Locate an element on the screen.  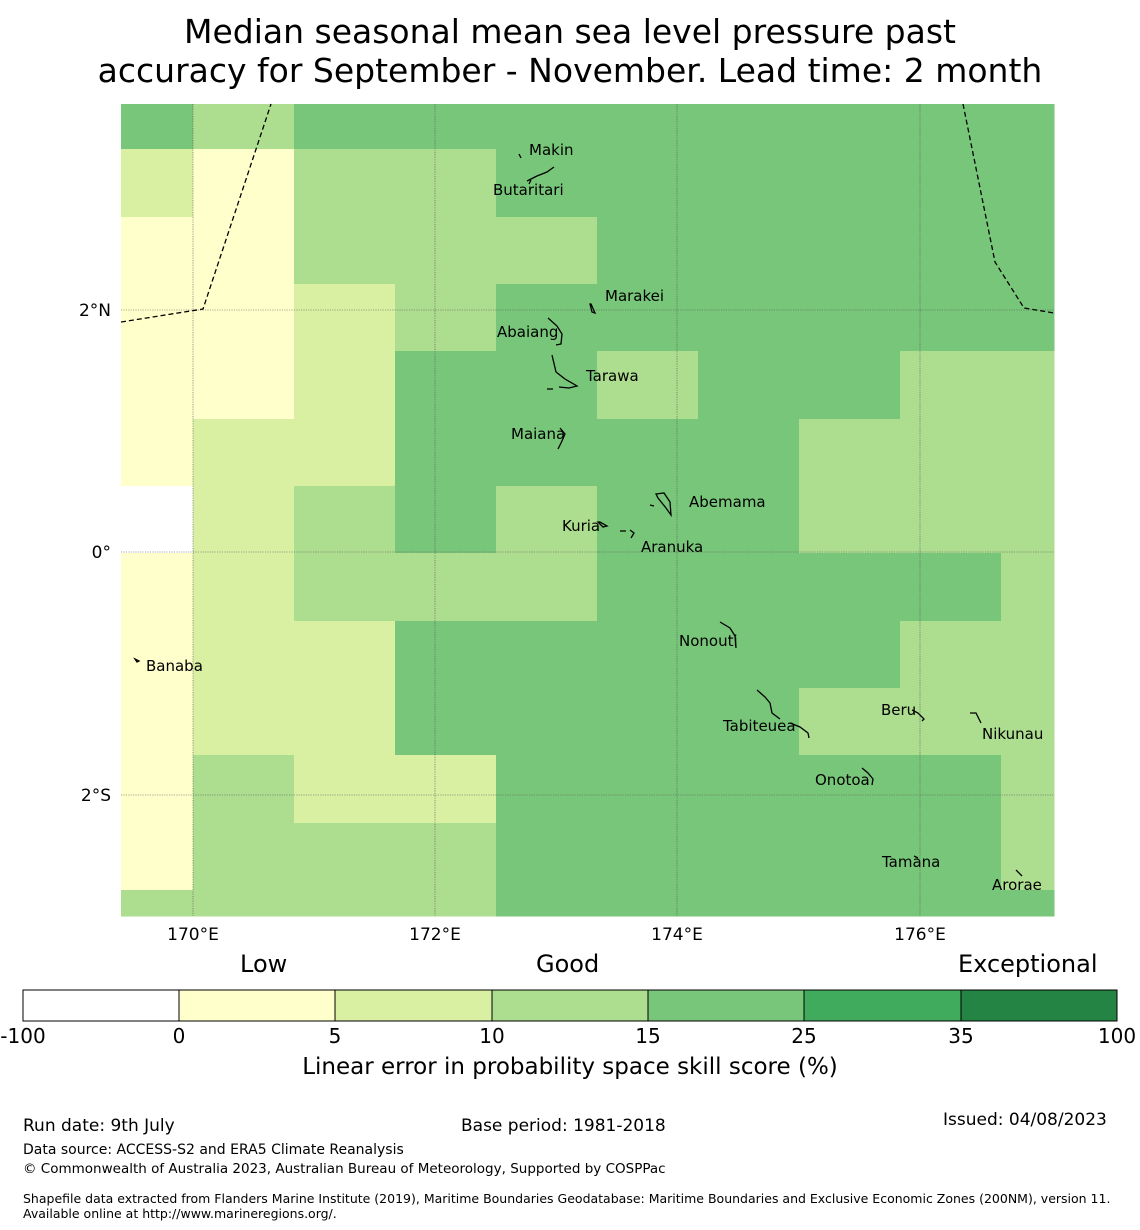
island-label: Tabiteuea is located at coordinates (759, 726).